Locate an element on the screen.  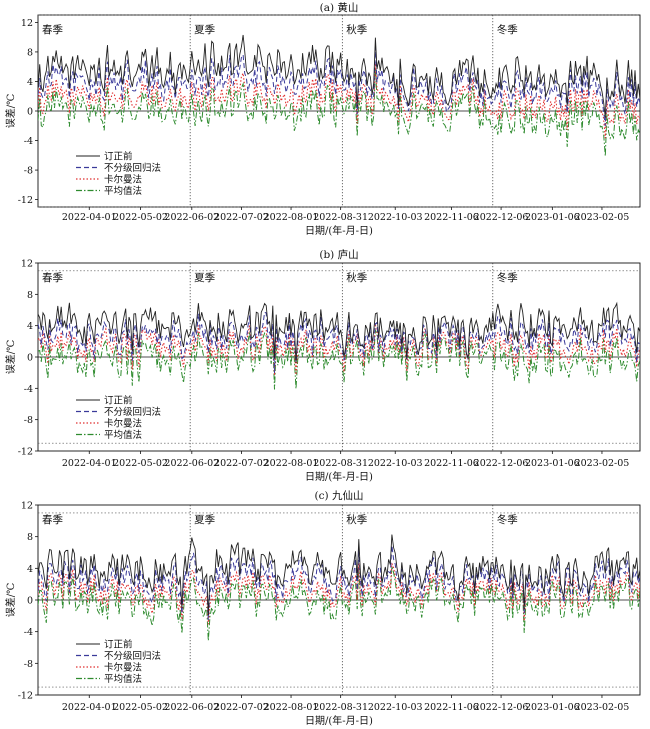
panel-title: (a) 黄山 is located at coordinates (339, 7).